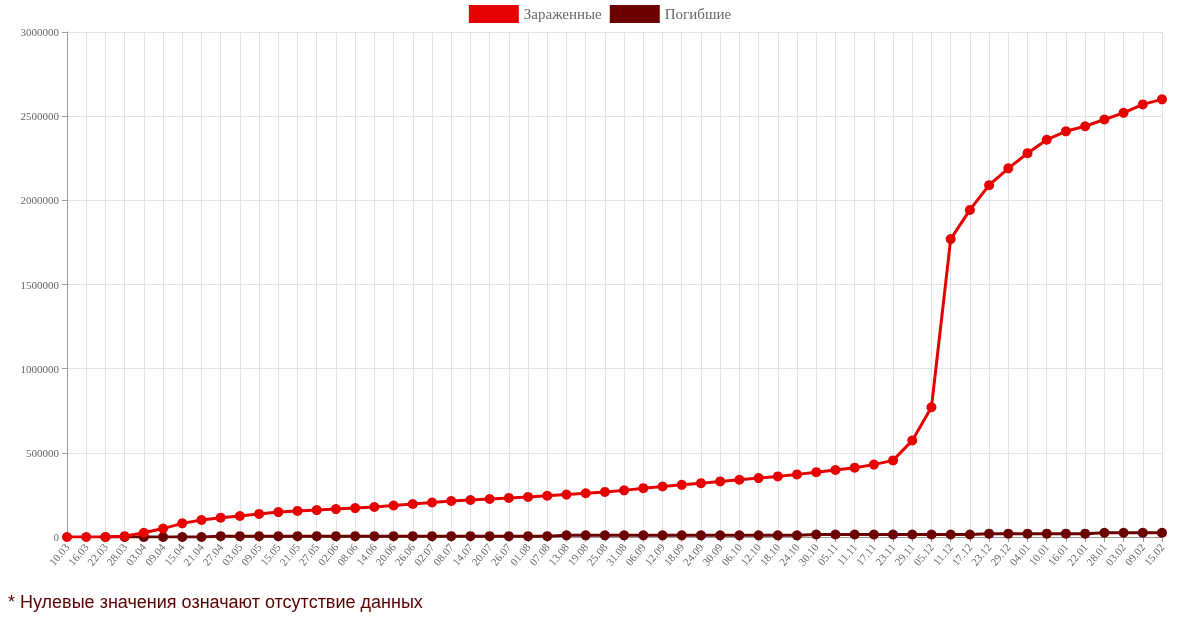  What do you see at coordinates (56, 537) in the screenshot?
I see `y-tick-label: 0` at bounding box center [56, 537].